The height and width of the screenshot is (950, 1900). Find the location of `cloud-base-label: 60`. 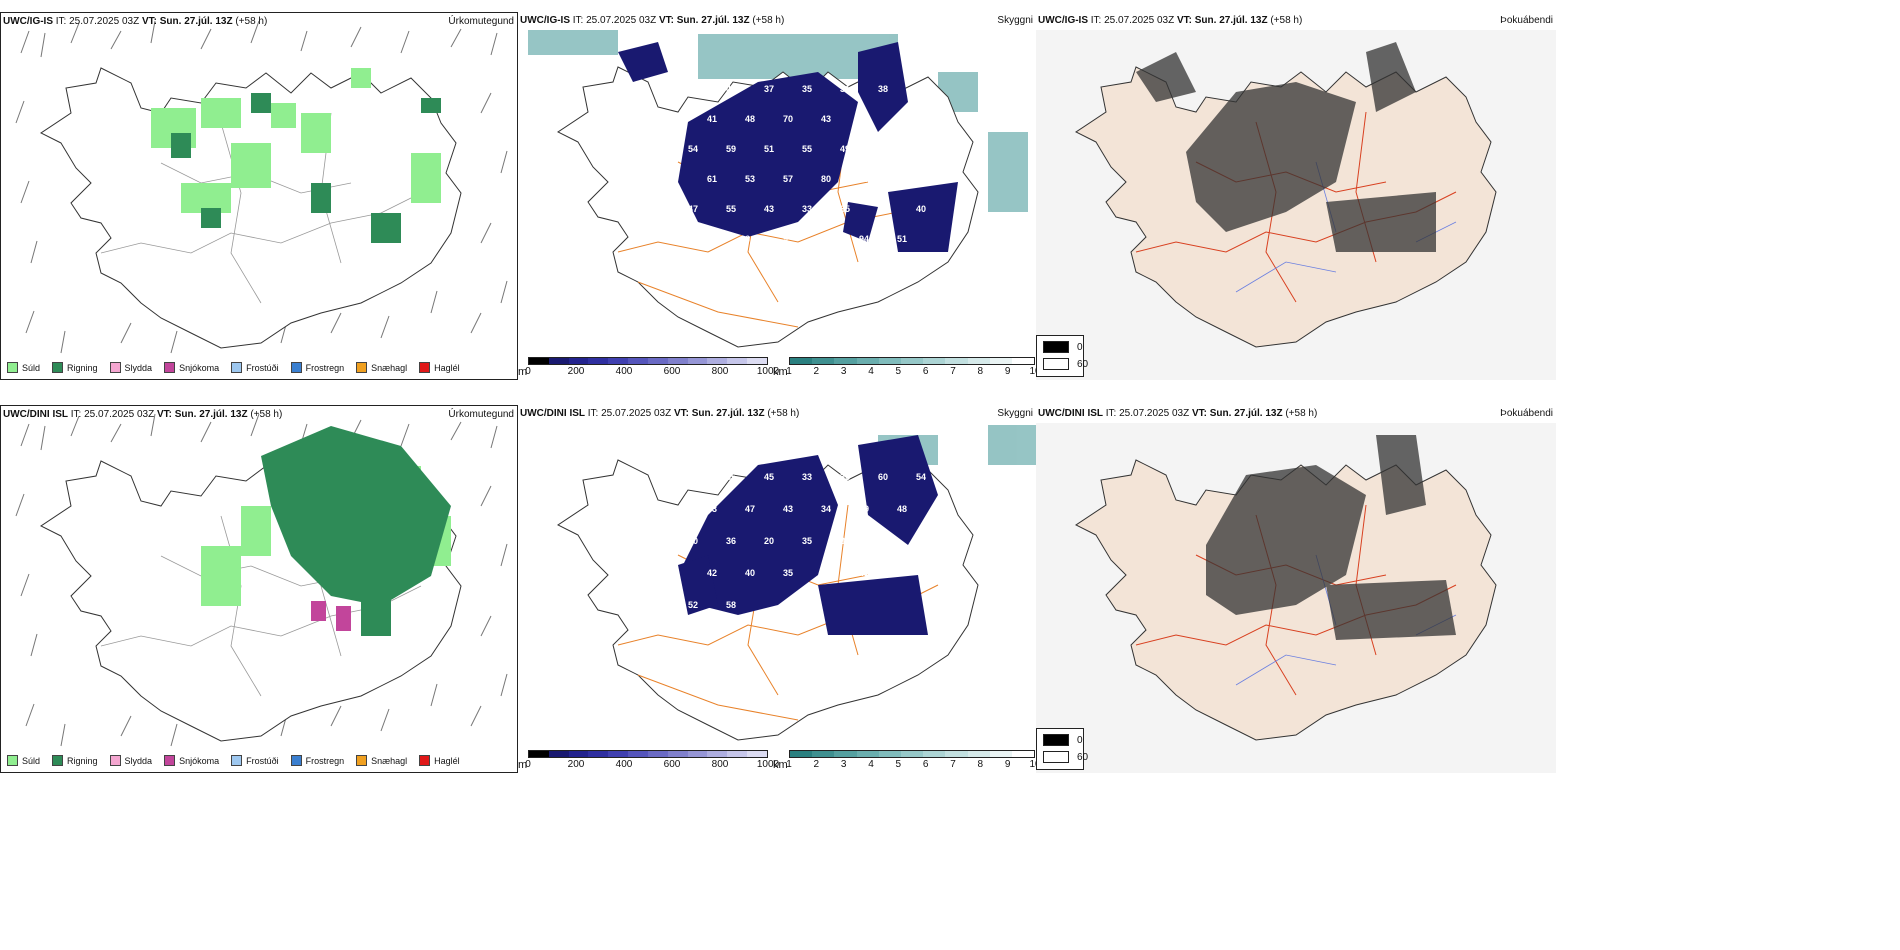

cloud-base-label: 60 is located at coordinates (864, 179).